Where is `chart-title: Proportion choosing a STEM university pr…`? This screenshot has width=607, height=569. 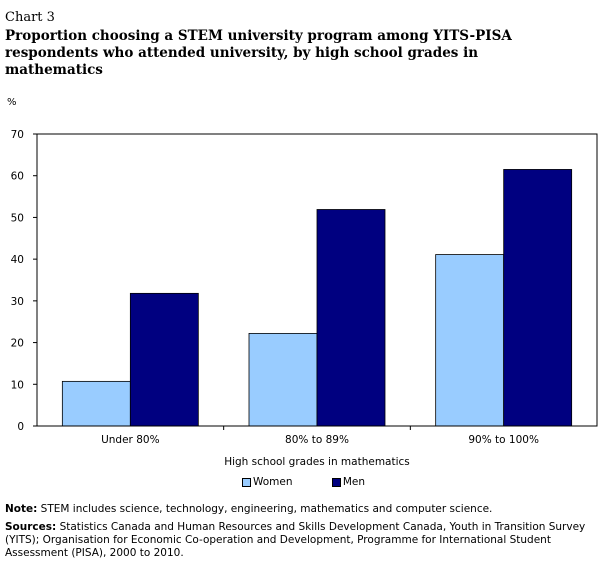
chart-title: Proportion choosing a STEM university pr… is located at coordinates (258, 53).